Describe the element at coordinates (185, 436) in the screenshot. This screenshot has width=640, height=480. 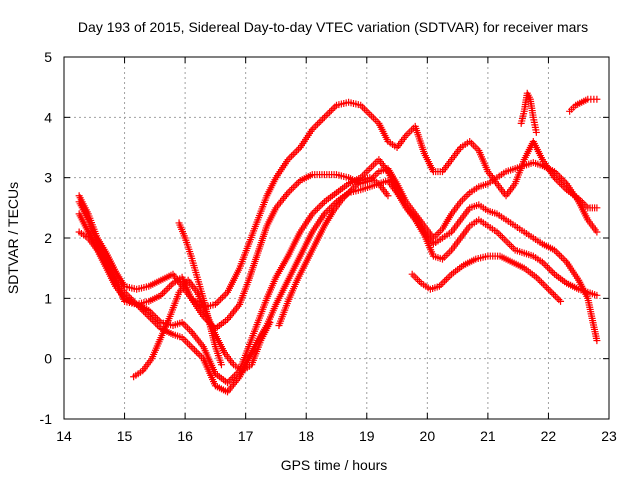
I see `x-tick-label: 16` at that location.